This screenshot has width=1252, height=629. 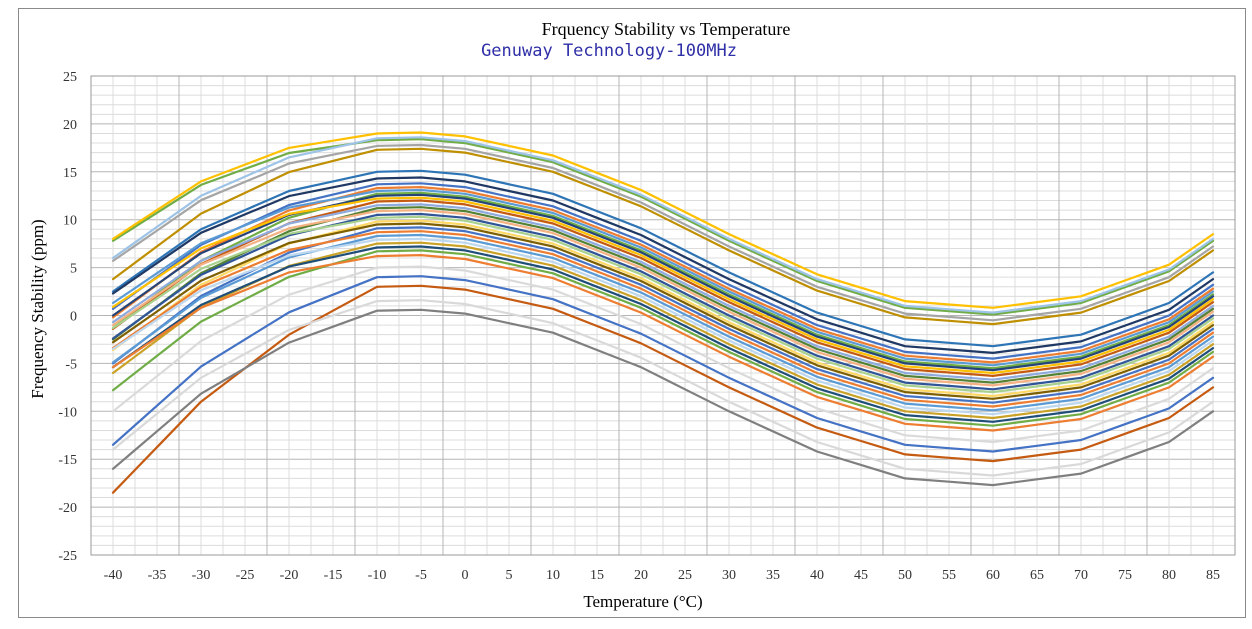 I want to click on x-tick-label: 20, so click(x=641, y=575).